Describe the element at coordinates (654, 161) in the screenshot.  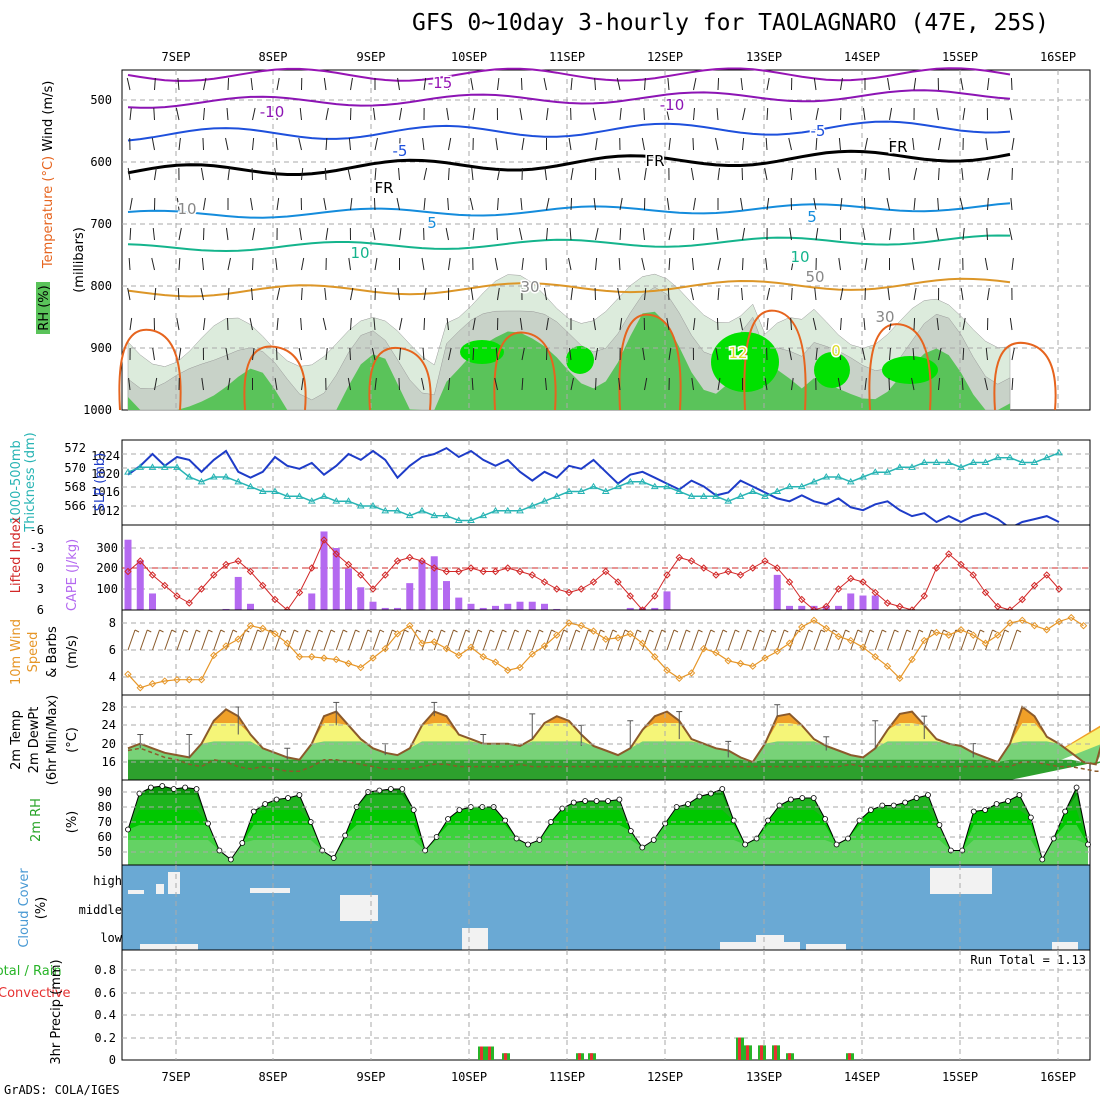
I see `contour-label: FR` at that location.